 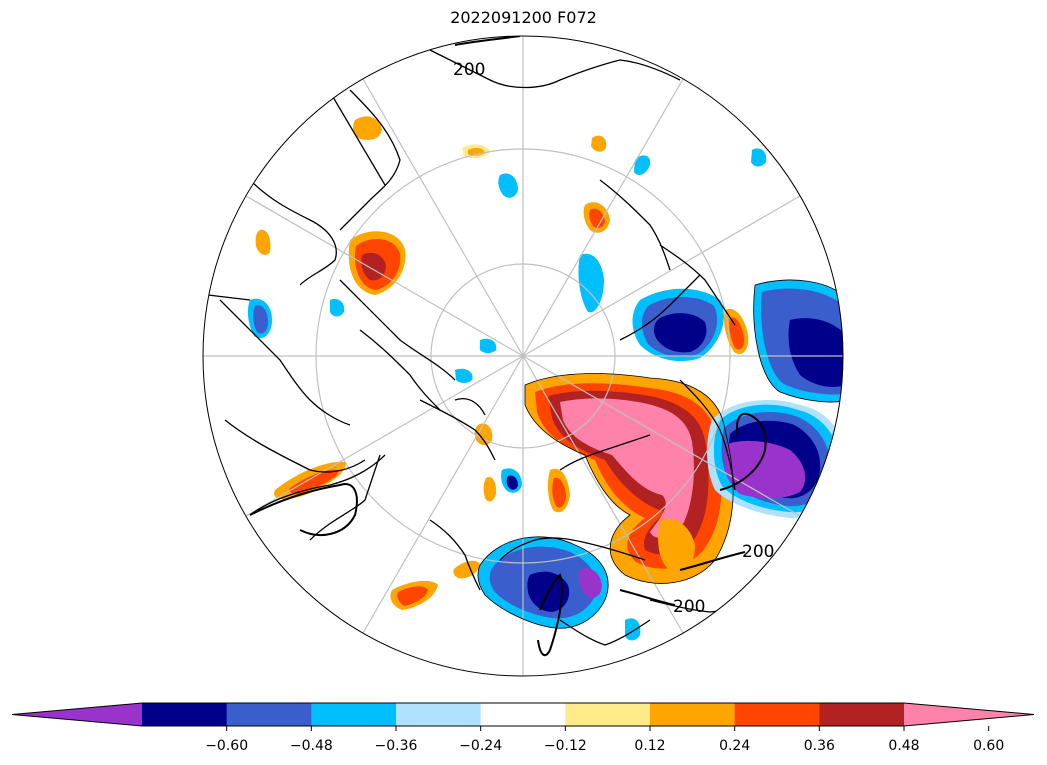 What do you see at coordinates (988, 746) in the screenshot?
I see `colorbar-tick-label: 0.60` at bounding box center [988, 746].